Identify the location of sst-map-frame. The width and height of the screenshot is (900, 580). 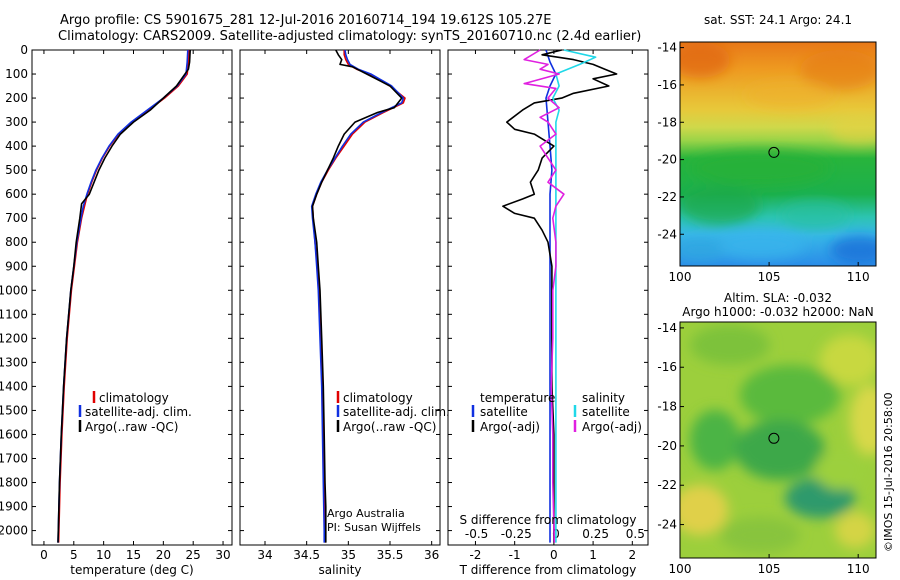
(778, 154).